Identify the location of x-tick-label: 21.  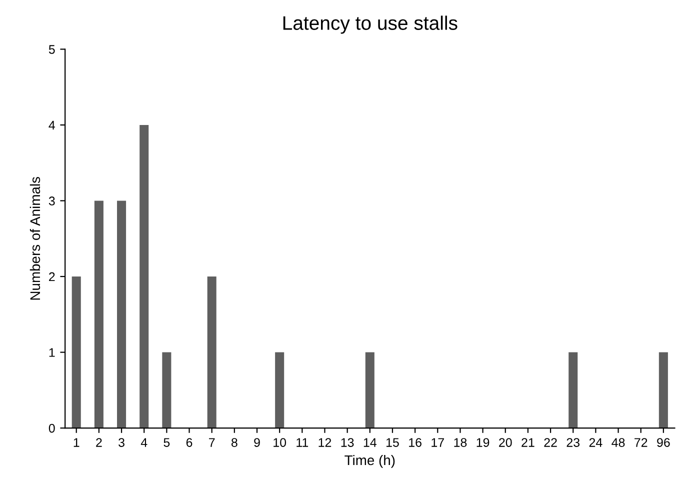
(528, 442).